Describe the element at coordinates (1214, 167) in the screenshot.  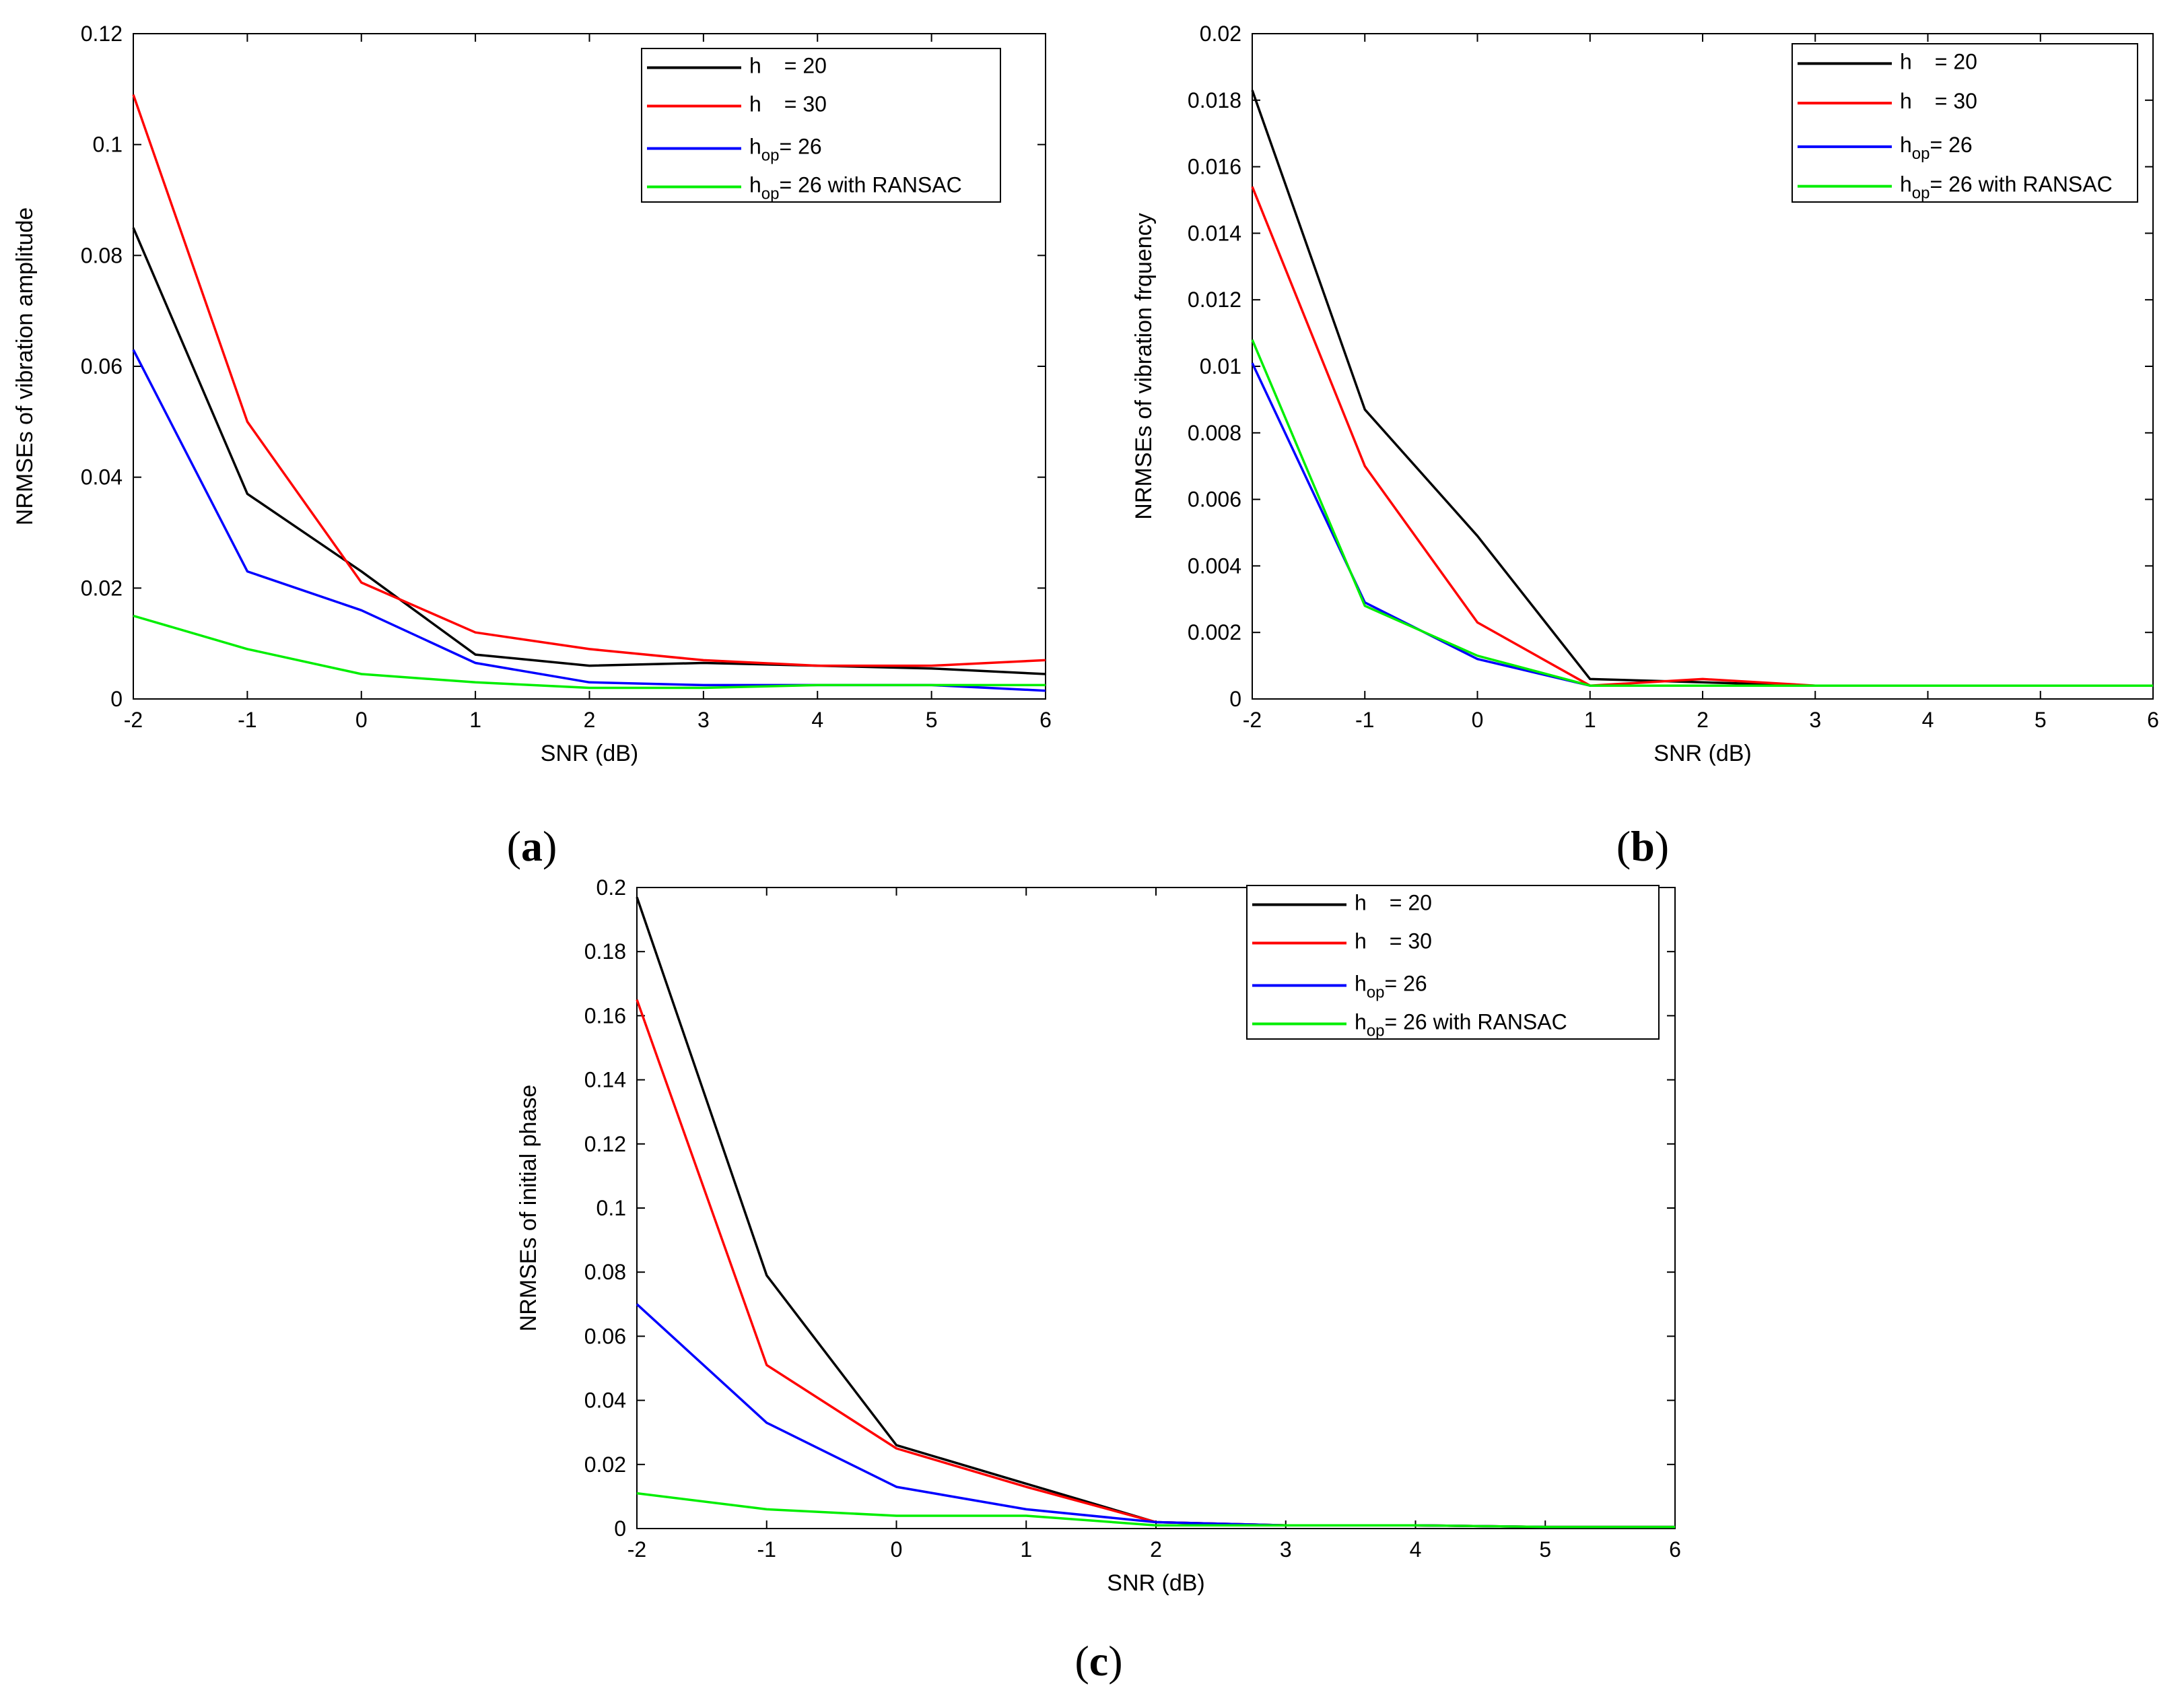
I see `y-tick-label: 0.016` at that location.